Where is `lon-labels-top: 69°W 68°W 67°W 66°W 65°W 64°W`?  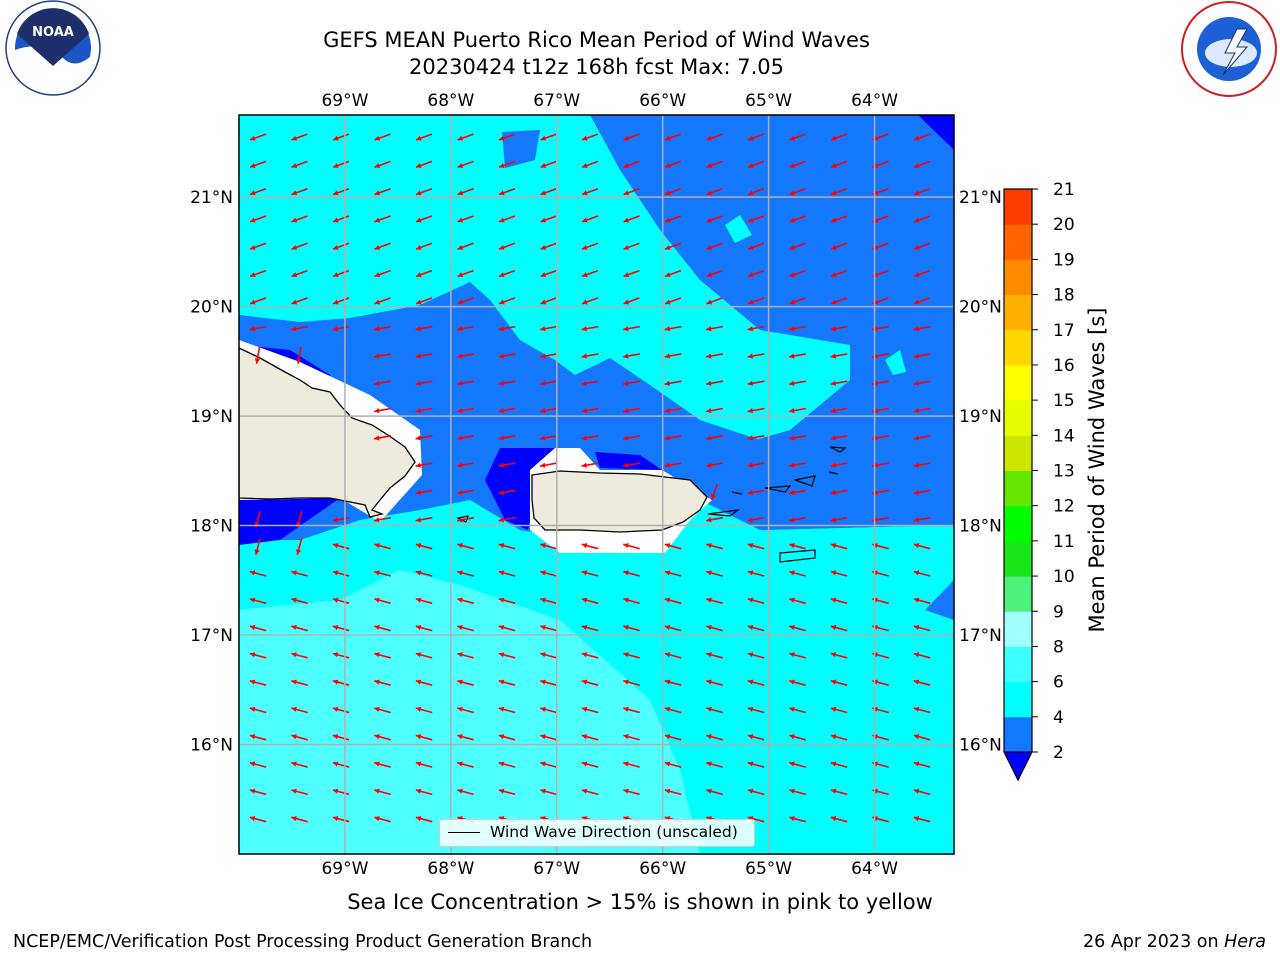 lon-labels-top: 69°W 68°W 67°W 66°W 65°W 64°W is located at coordinates (609, 101).